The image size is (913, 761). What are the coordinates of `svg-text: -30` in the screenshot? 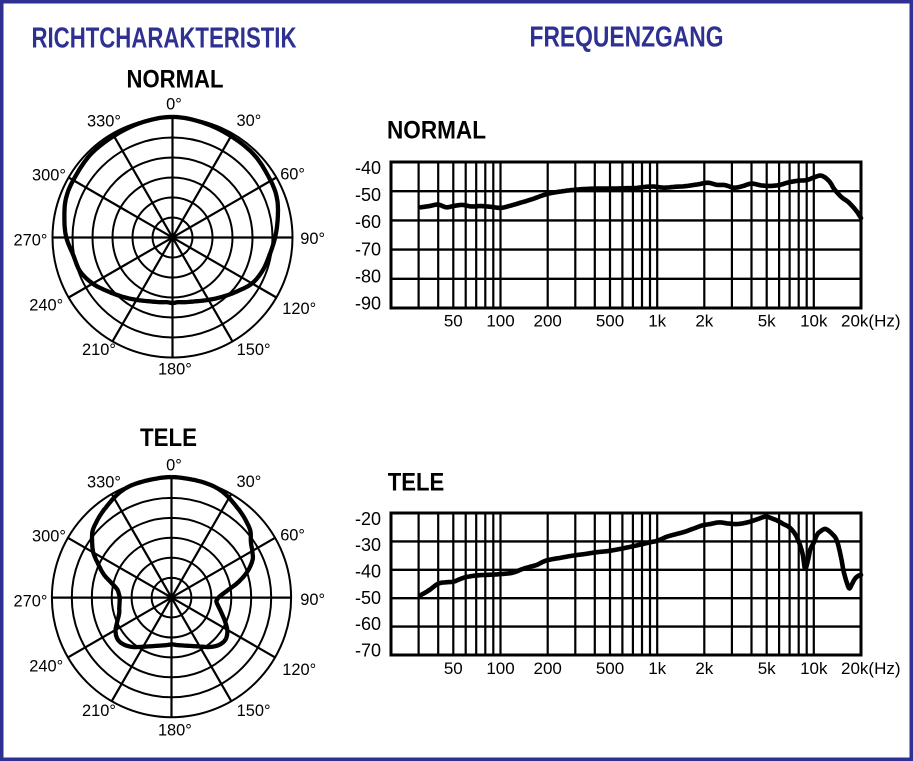 It's located at (368, 545).